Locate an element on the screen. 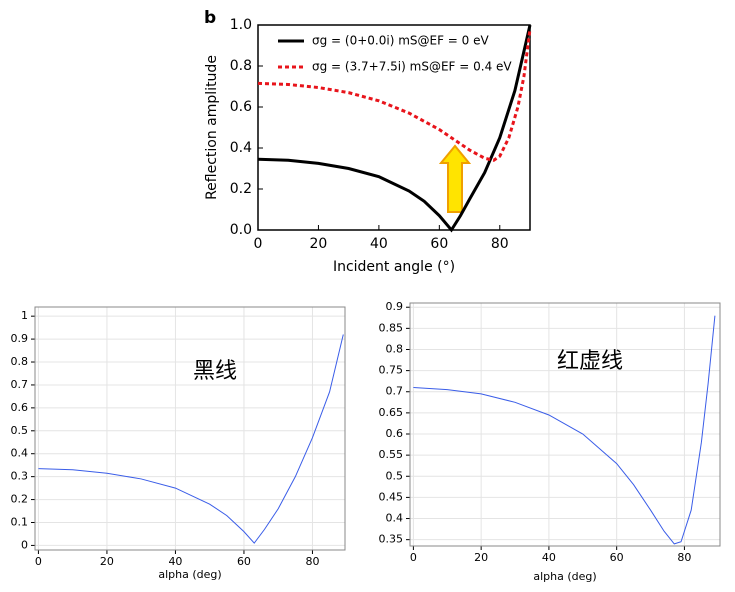 The image size is (735, 592). y-tick-label: 0.75 is located at coordinates (391, 370).